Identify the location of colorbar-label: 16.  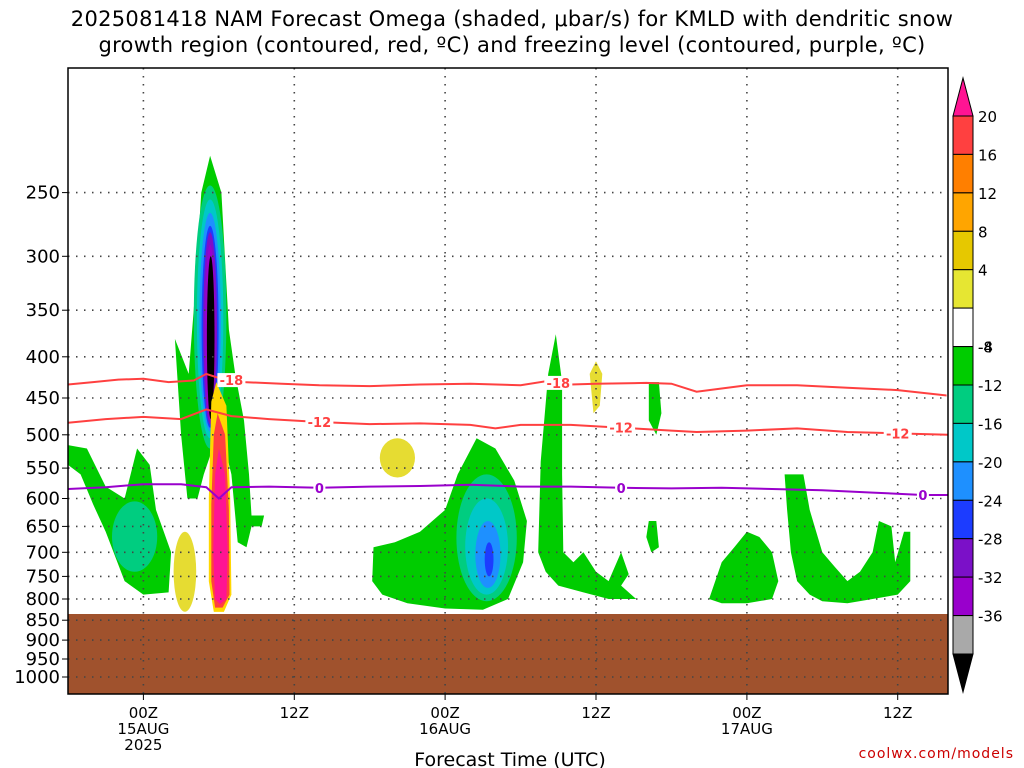
(987, 155).